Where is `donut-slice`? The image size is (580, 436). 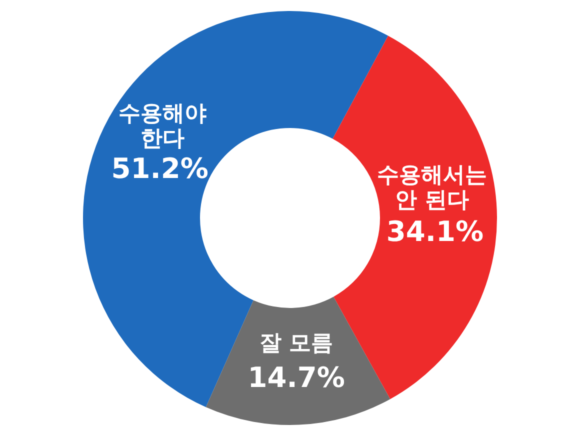 donut-slice is located at coordinates (298, 360).